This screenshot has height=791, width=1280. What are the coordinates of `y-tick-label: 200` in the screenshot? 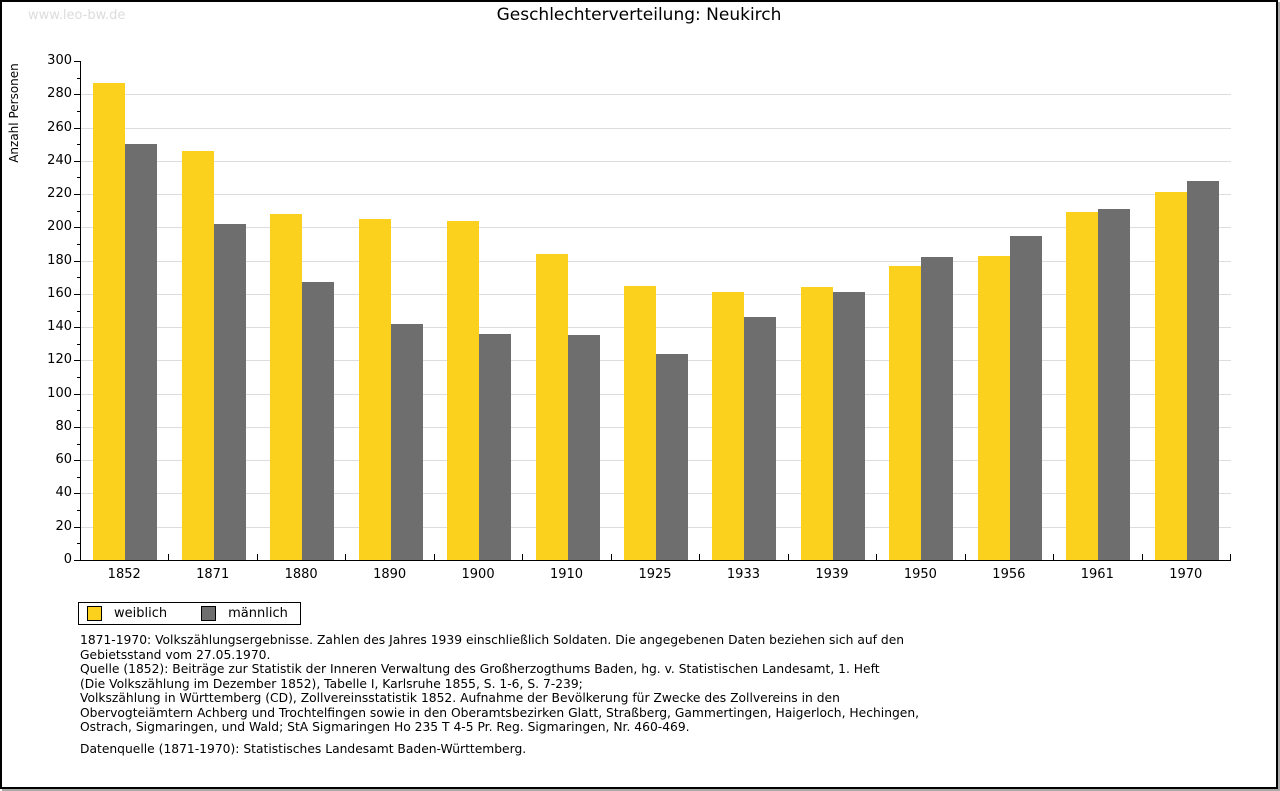 It's located at (59, 227).